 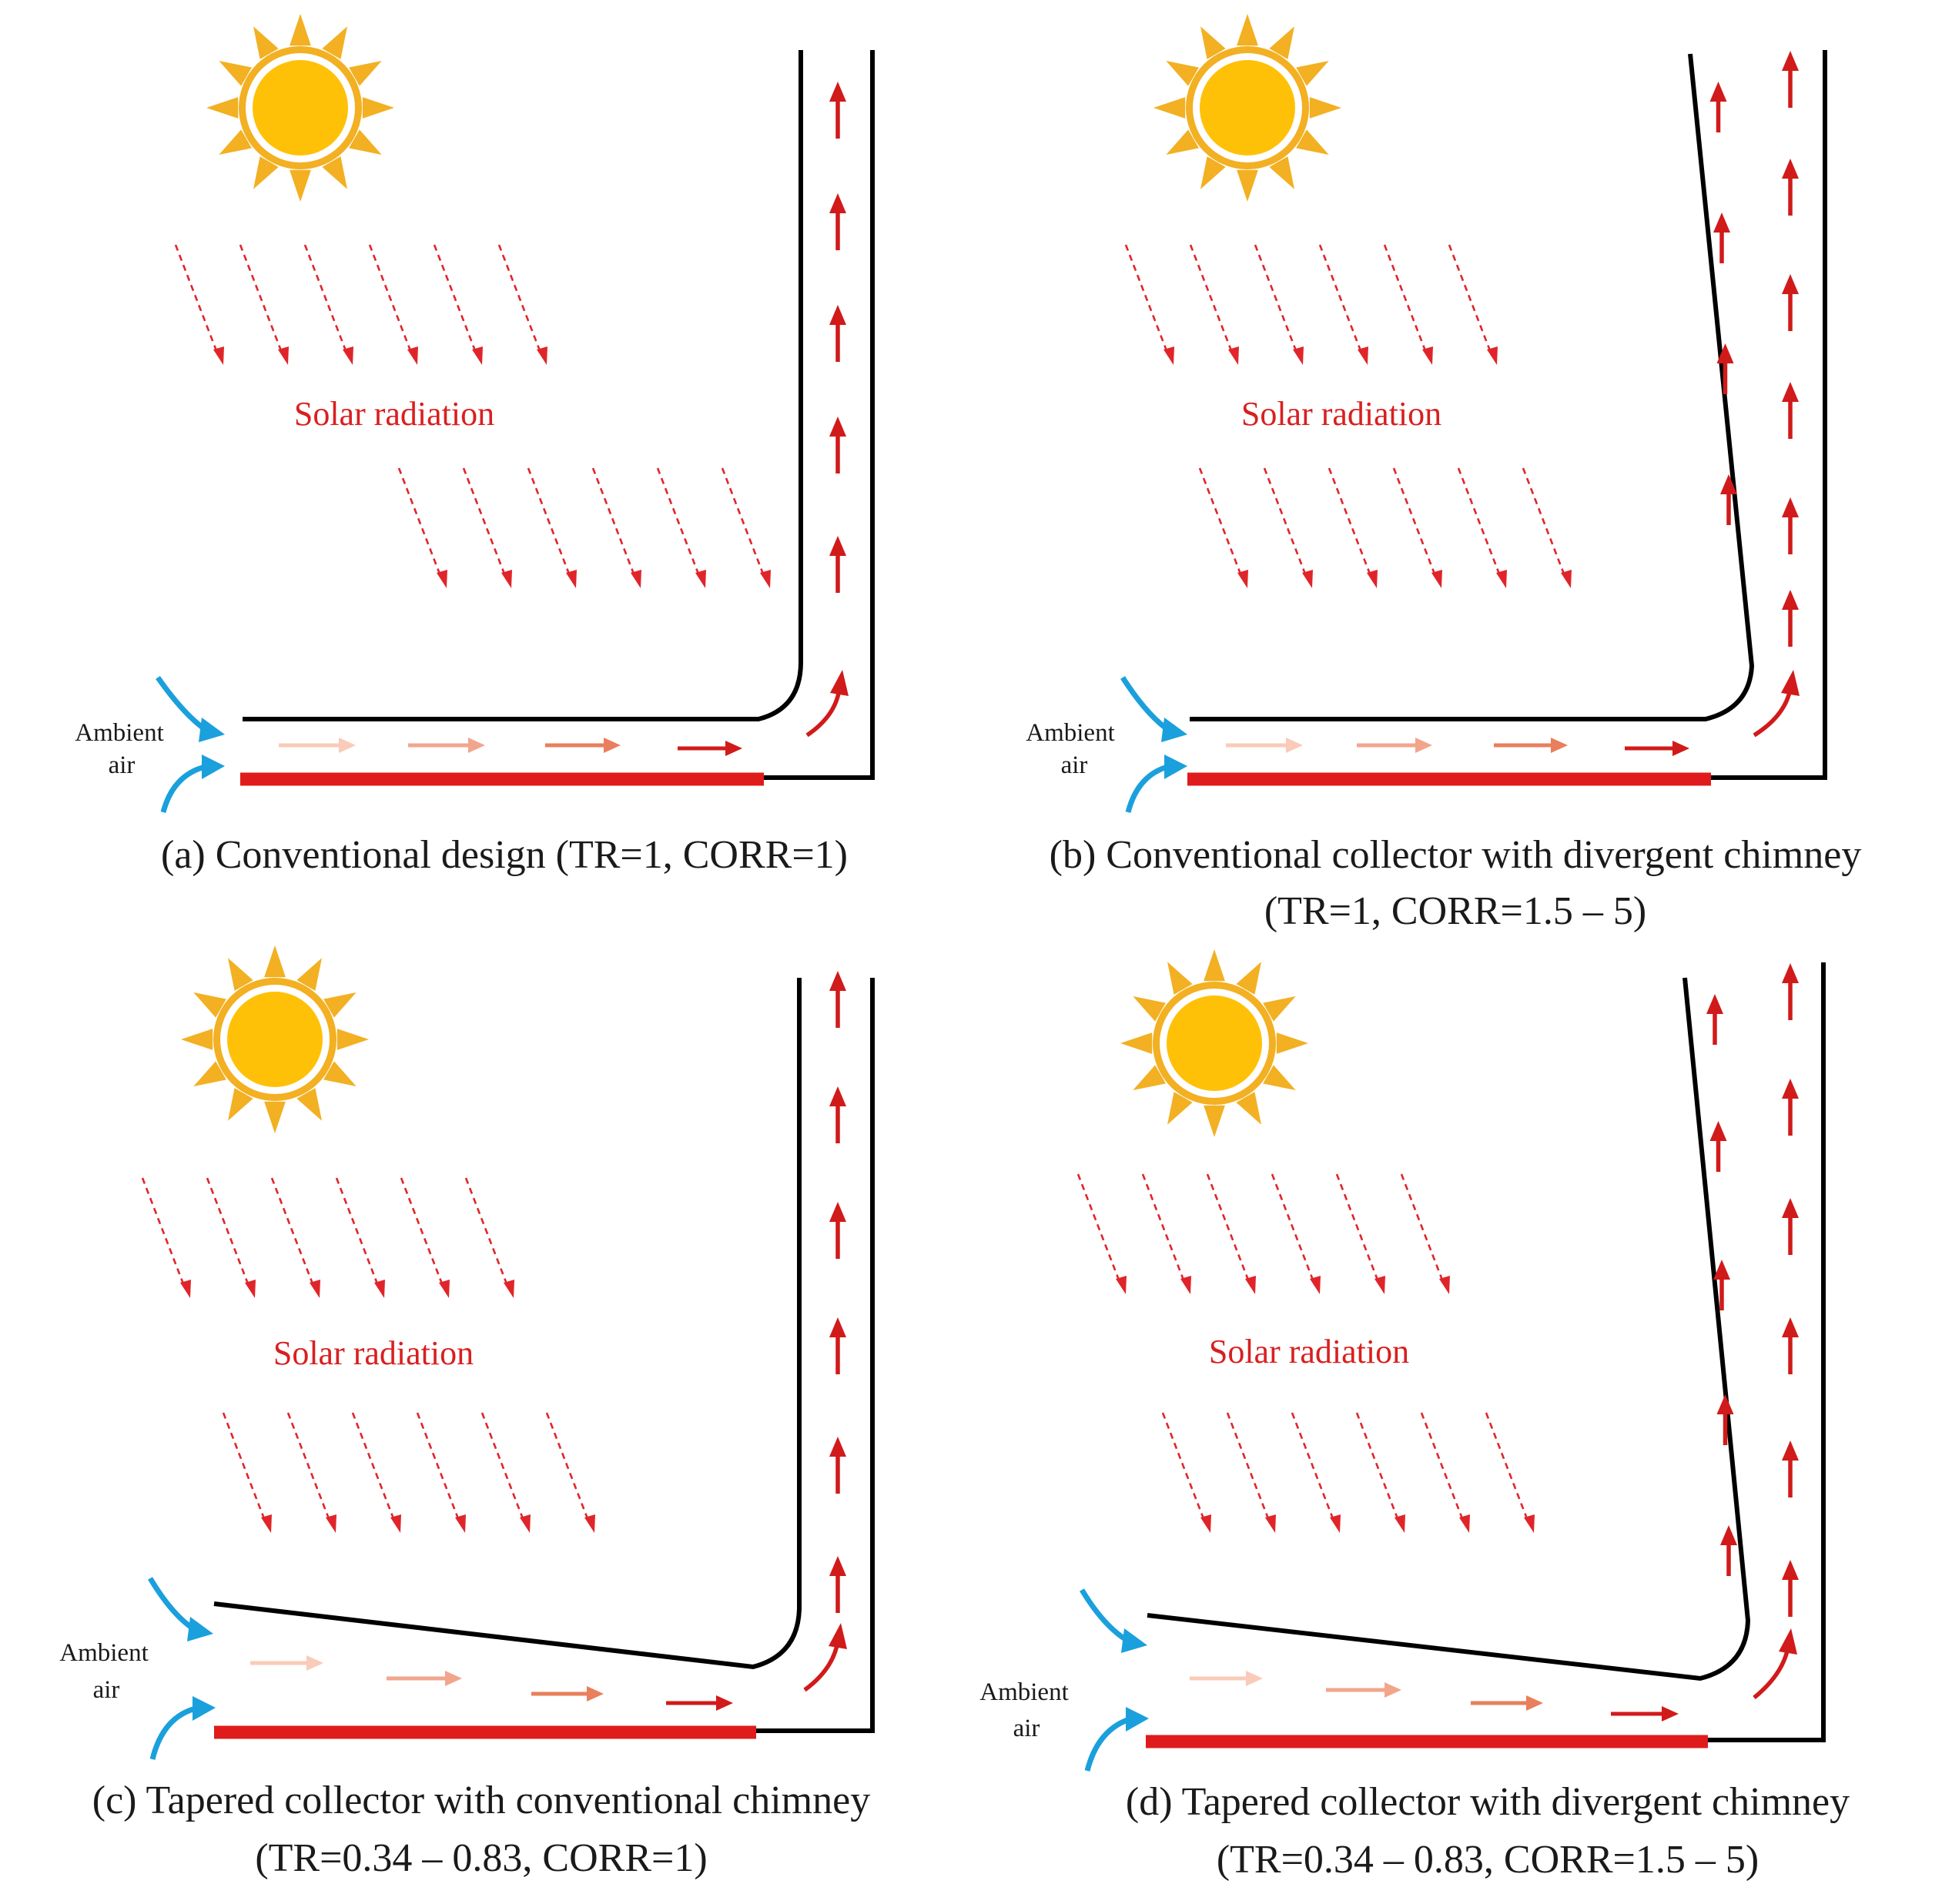 I want to click on caption-line-2: (TR=1, CORR=1.5 – 5), so click(x=1455, y=911).